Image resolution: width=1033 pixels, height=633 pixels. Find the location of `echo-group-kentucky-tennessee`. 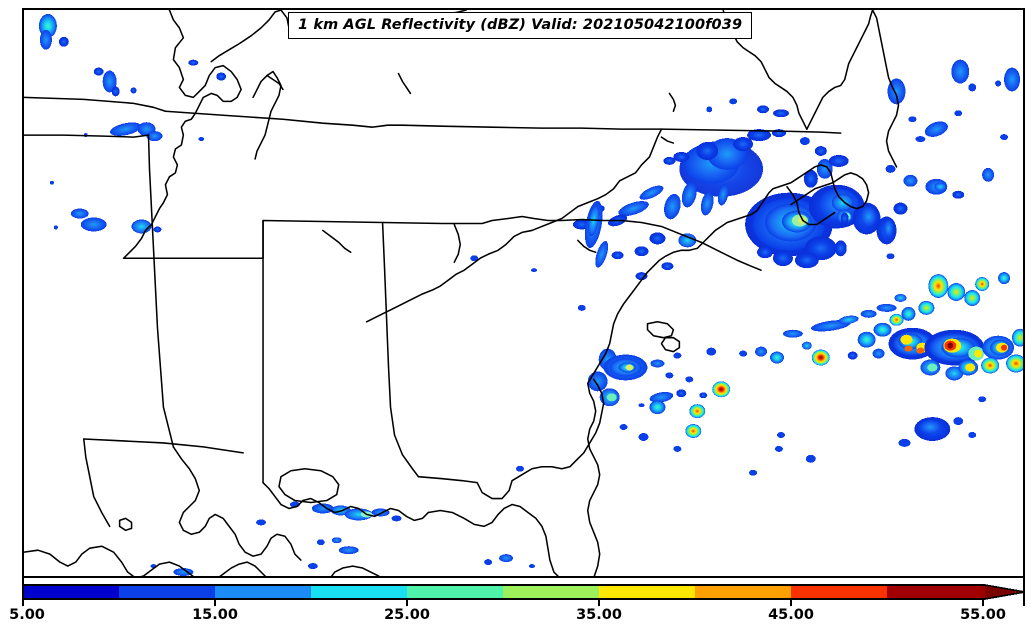

echo-group-kentucky-tennessee is located at coordinates (201, 139).